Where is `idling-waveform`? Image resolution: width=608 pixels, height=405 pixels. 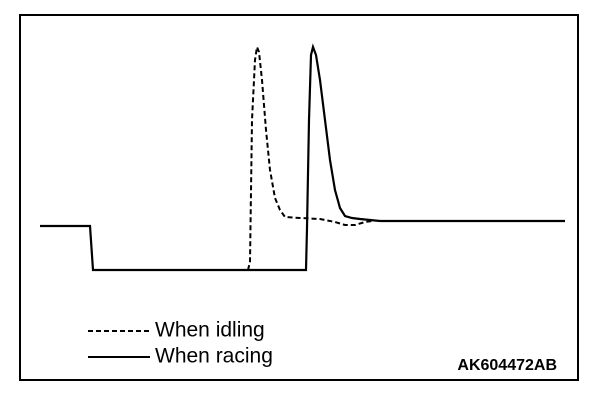 idling-waveform is located at coordinates (310, 157).